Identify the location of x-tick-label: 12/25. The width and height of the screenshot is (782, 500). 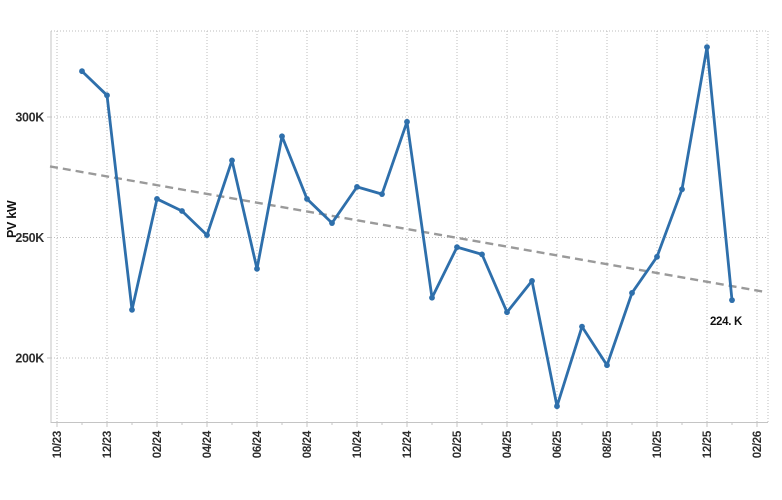
(708, 444).